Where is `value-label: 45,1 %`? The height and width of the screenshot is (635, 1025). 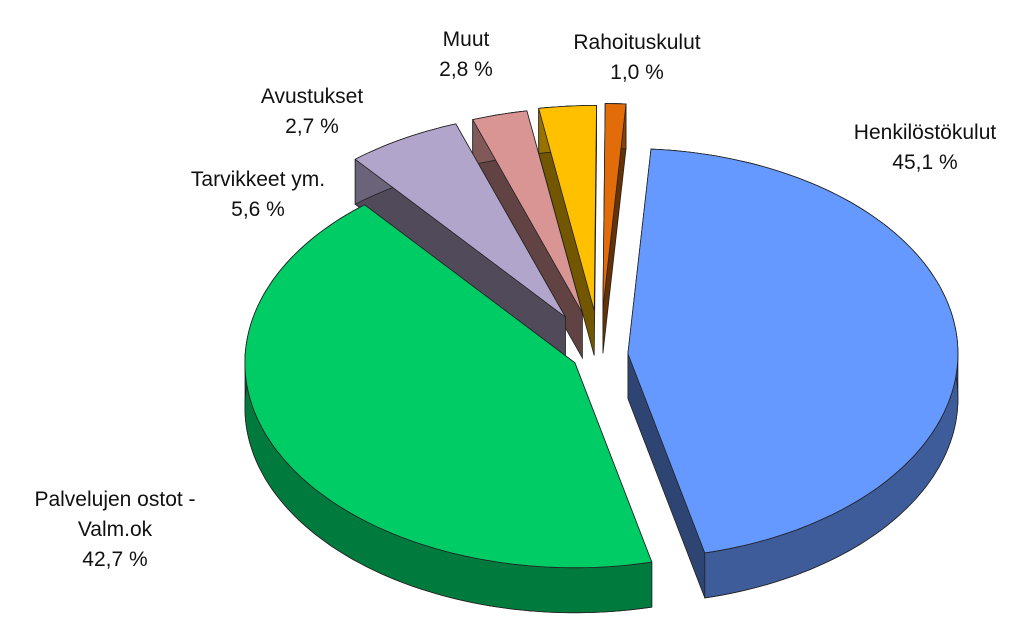
value-label: 45,1 % is located at coordinates (925, 162).